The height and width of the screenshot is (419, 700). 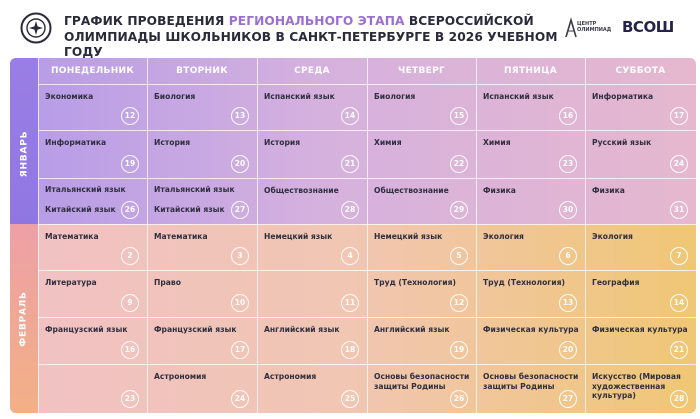 I want to click on schedule-cell: Право 10, so click(x=202, y=293).